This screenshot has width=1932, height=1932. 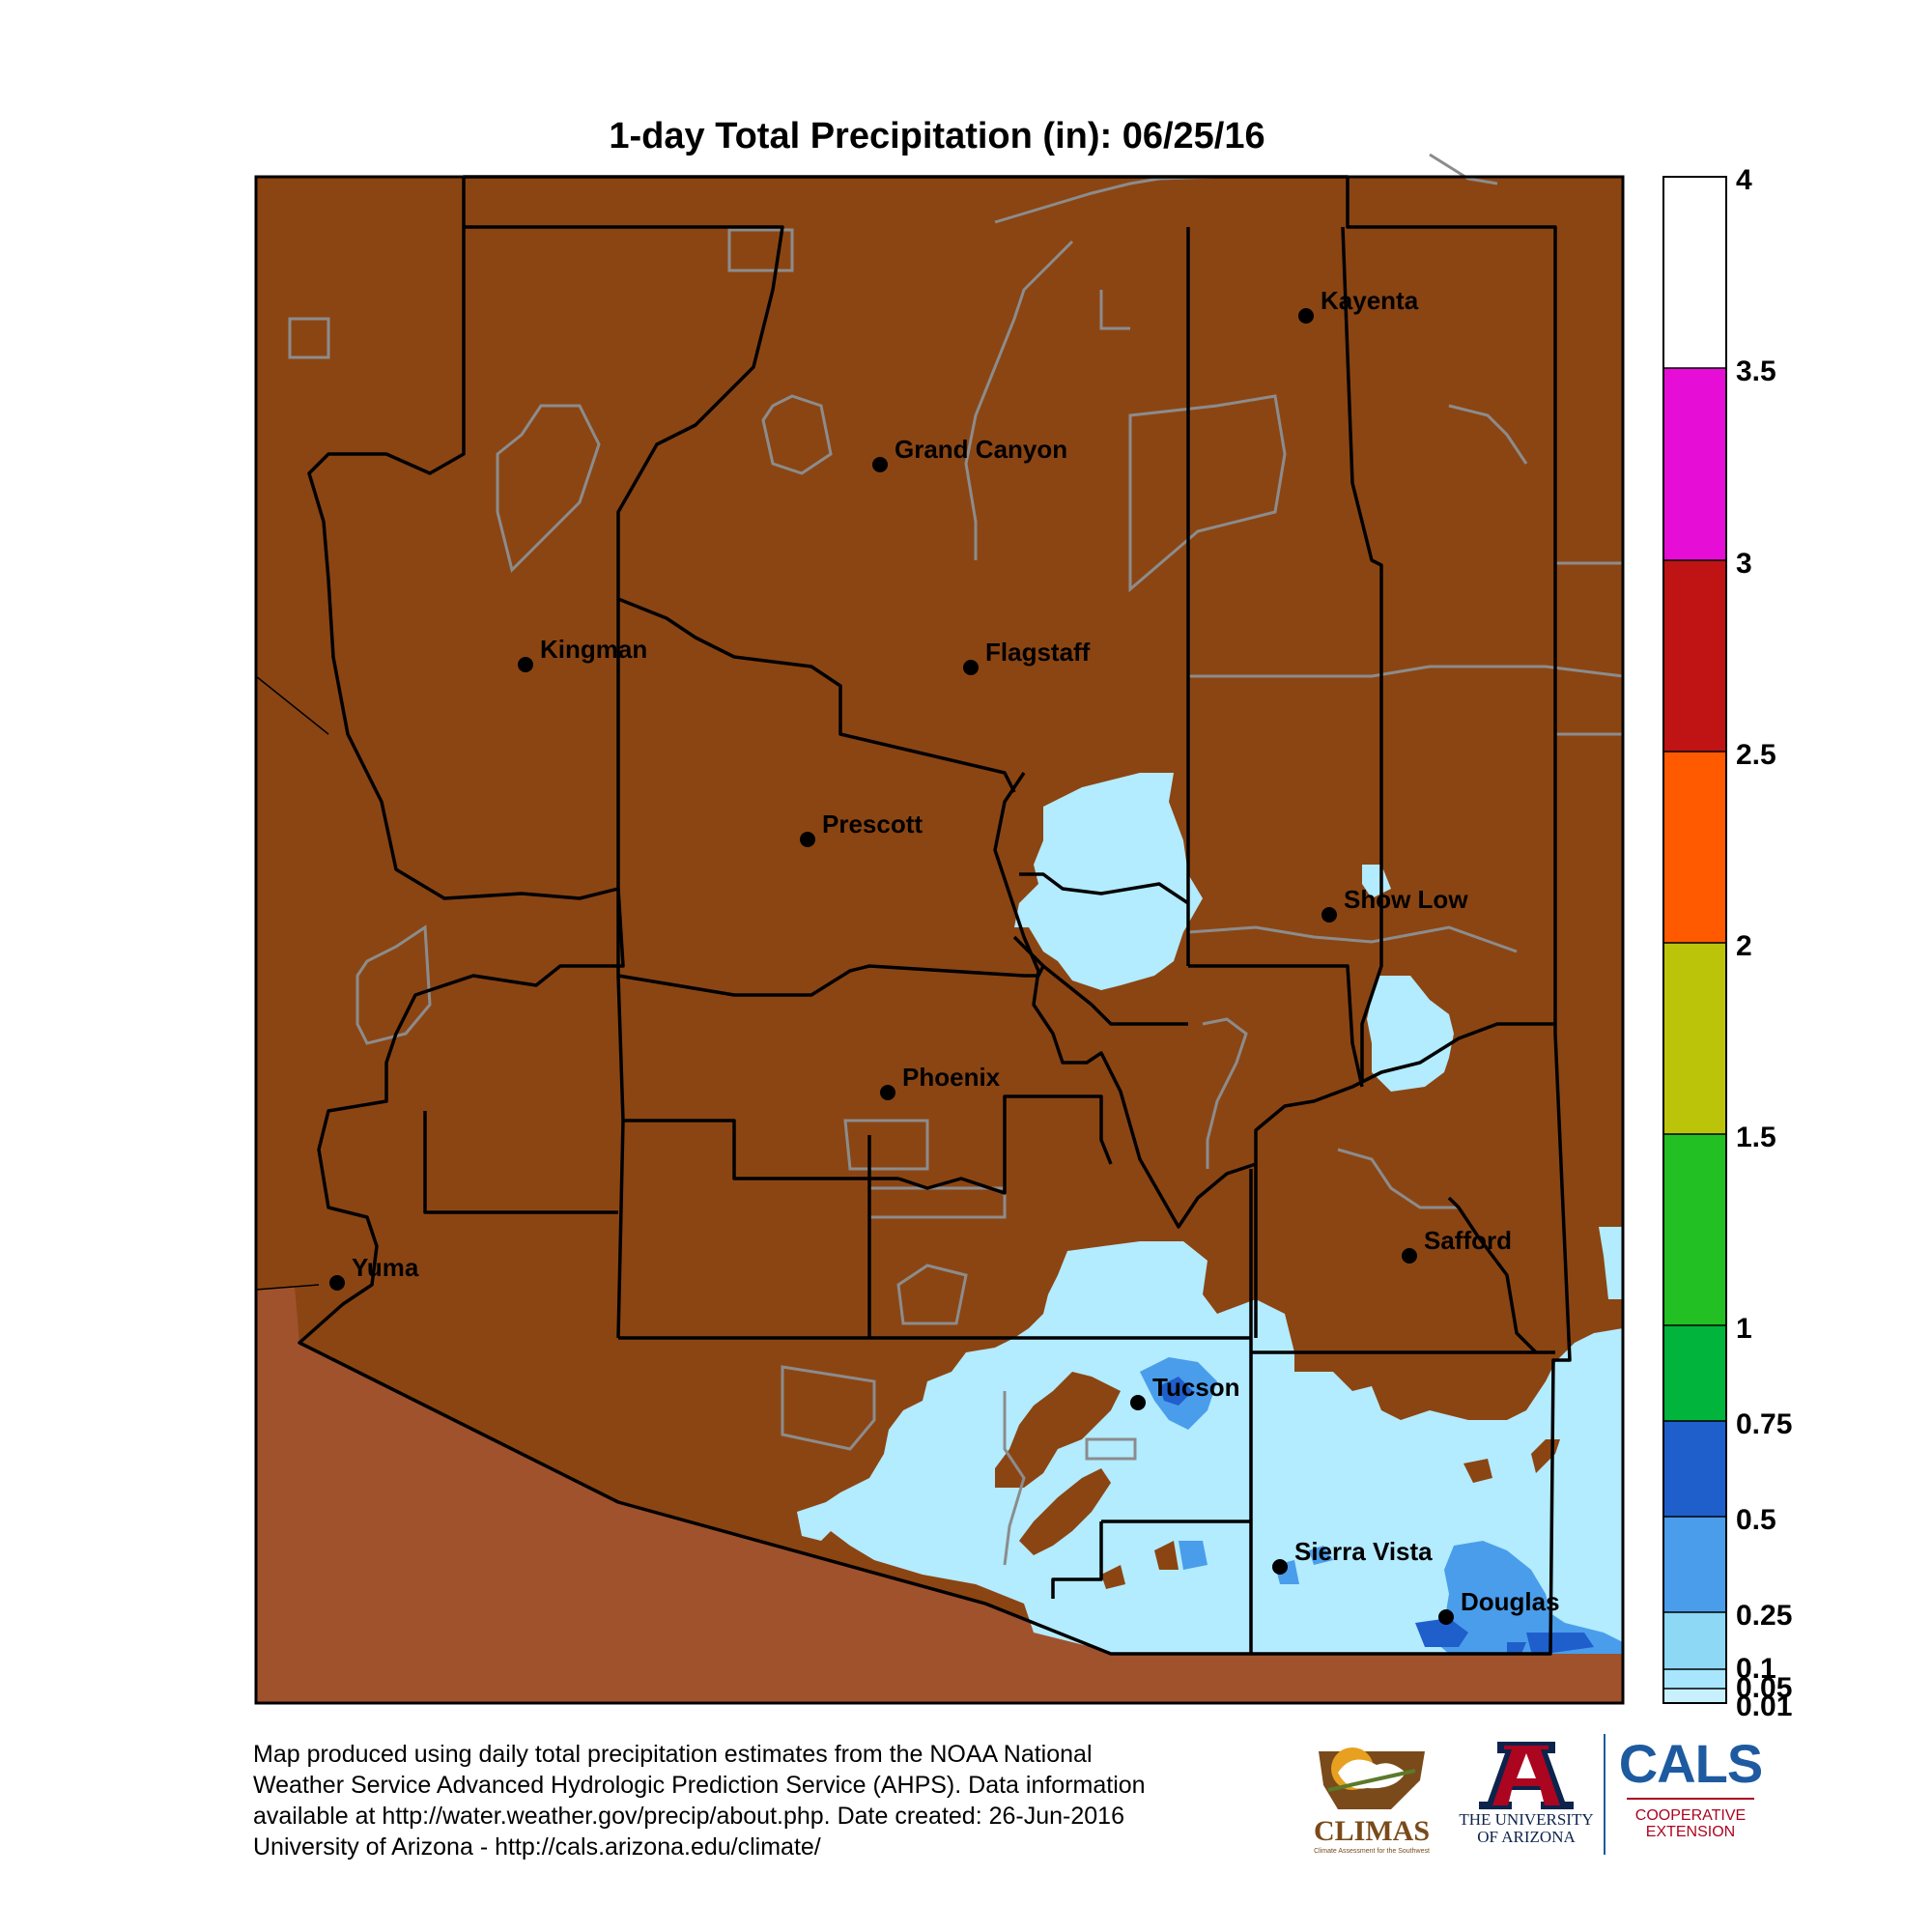 I want to click on colorbar-tick-label: 1.5, so click(x=1756, y=1137).